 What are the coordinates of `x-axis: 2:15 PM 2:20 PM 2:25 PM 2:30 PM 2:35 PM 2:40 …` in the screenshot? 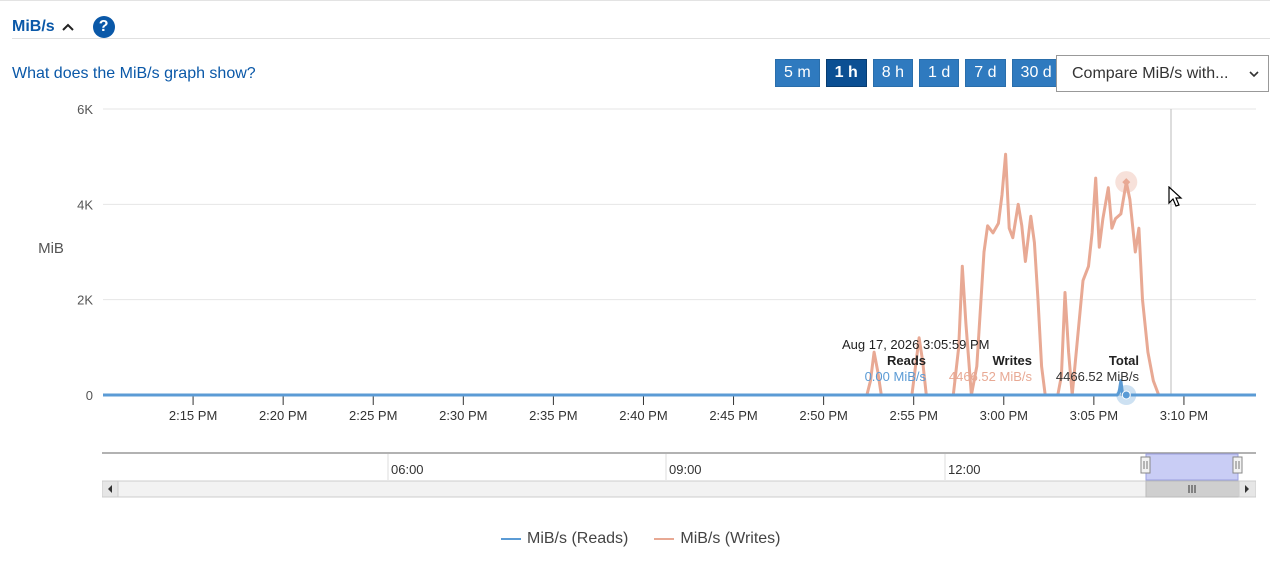 It's located at (679, 408).